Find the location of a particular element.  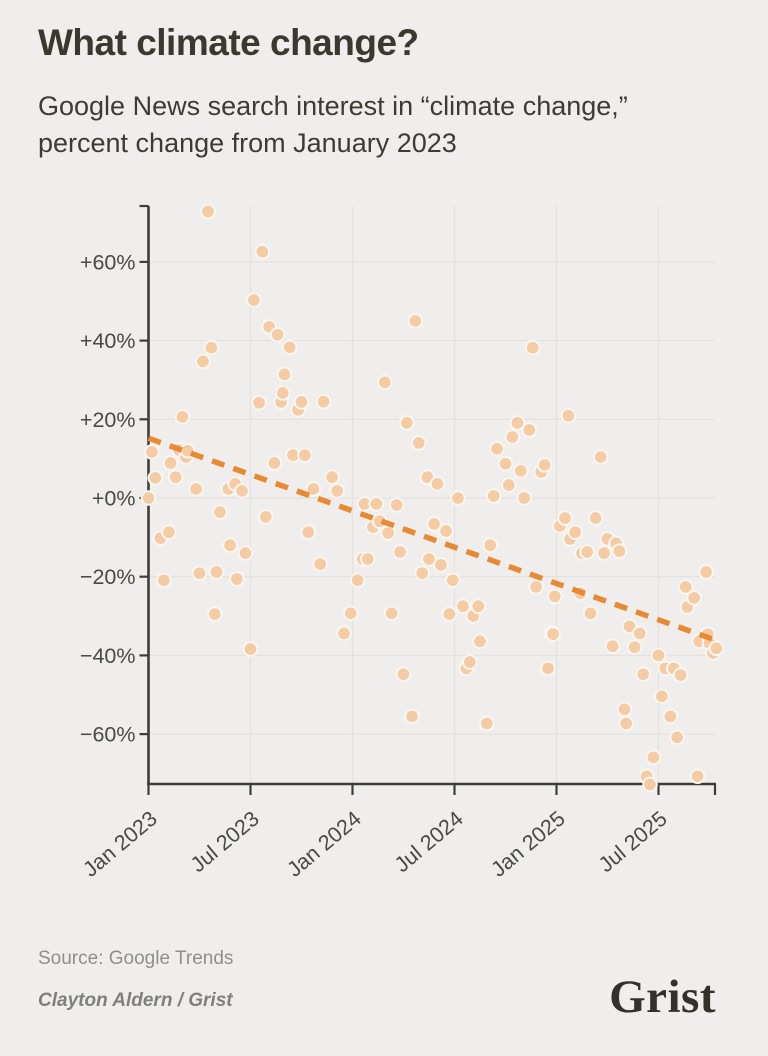

y-tick-labels: +60% +40% +20% +0% −20% −40% −60% is located at coordinates (108, 498).